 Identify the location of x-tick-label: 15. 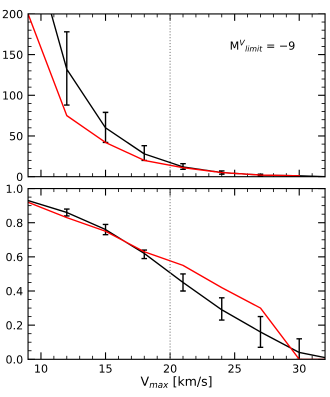
(106, 368).